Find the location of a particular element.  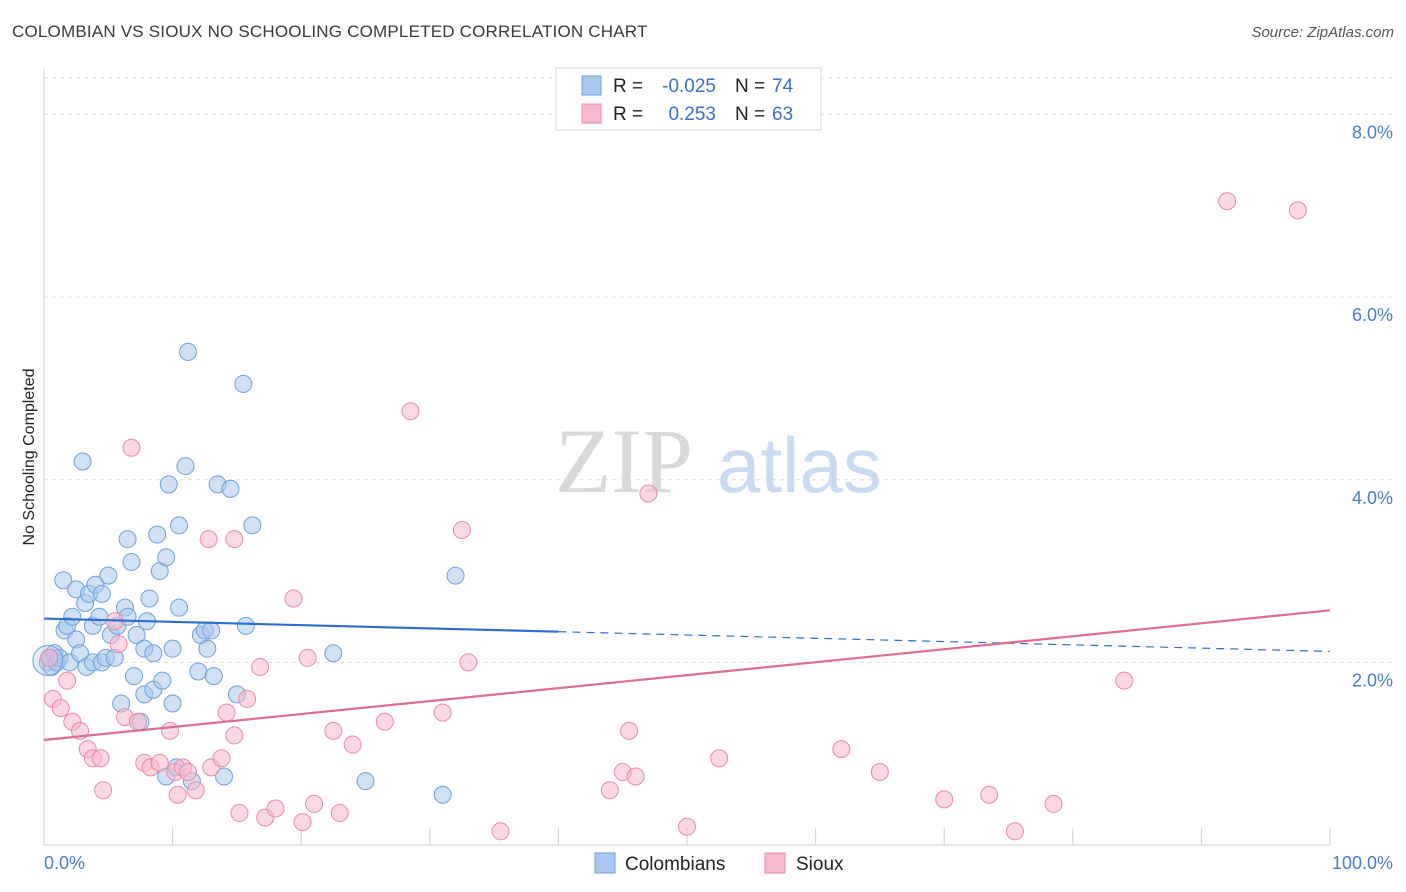

top-legend: R = -0.025 N = 74 R = 0.253 N = 63 is located at coordinates (688, 99).